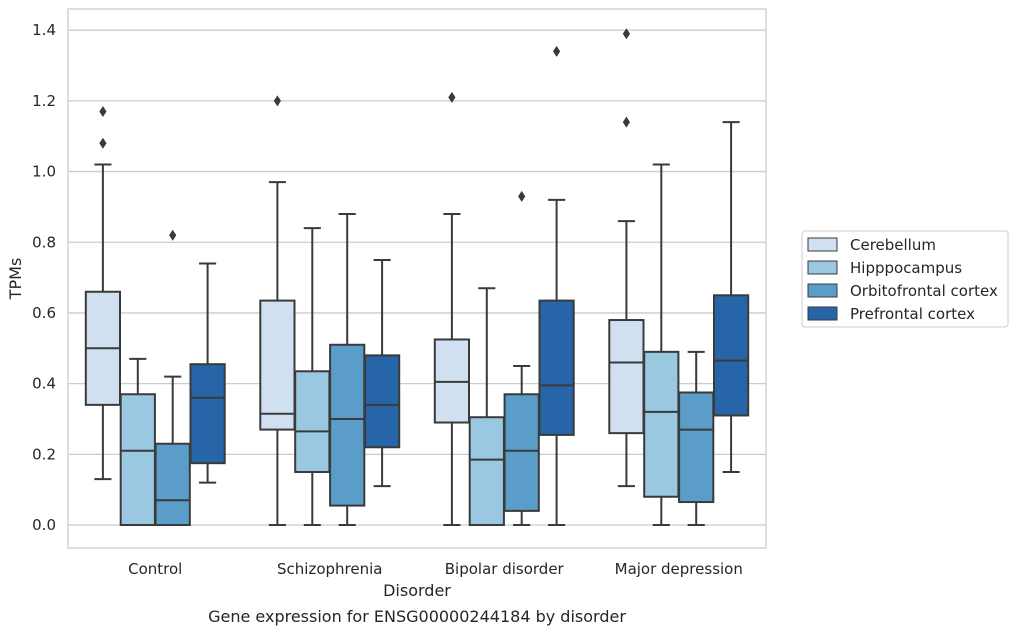 Image resolution: width=1018 pixels, height=634 pixels. I want to click on legend-label: Orbitofrontal cortex, so click(924, 291).